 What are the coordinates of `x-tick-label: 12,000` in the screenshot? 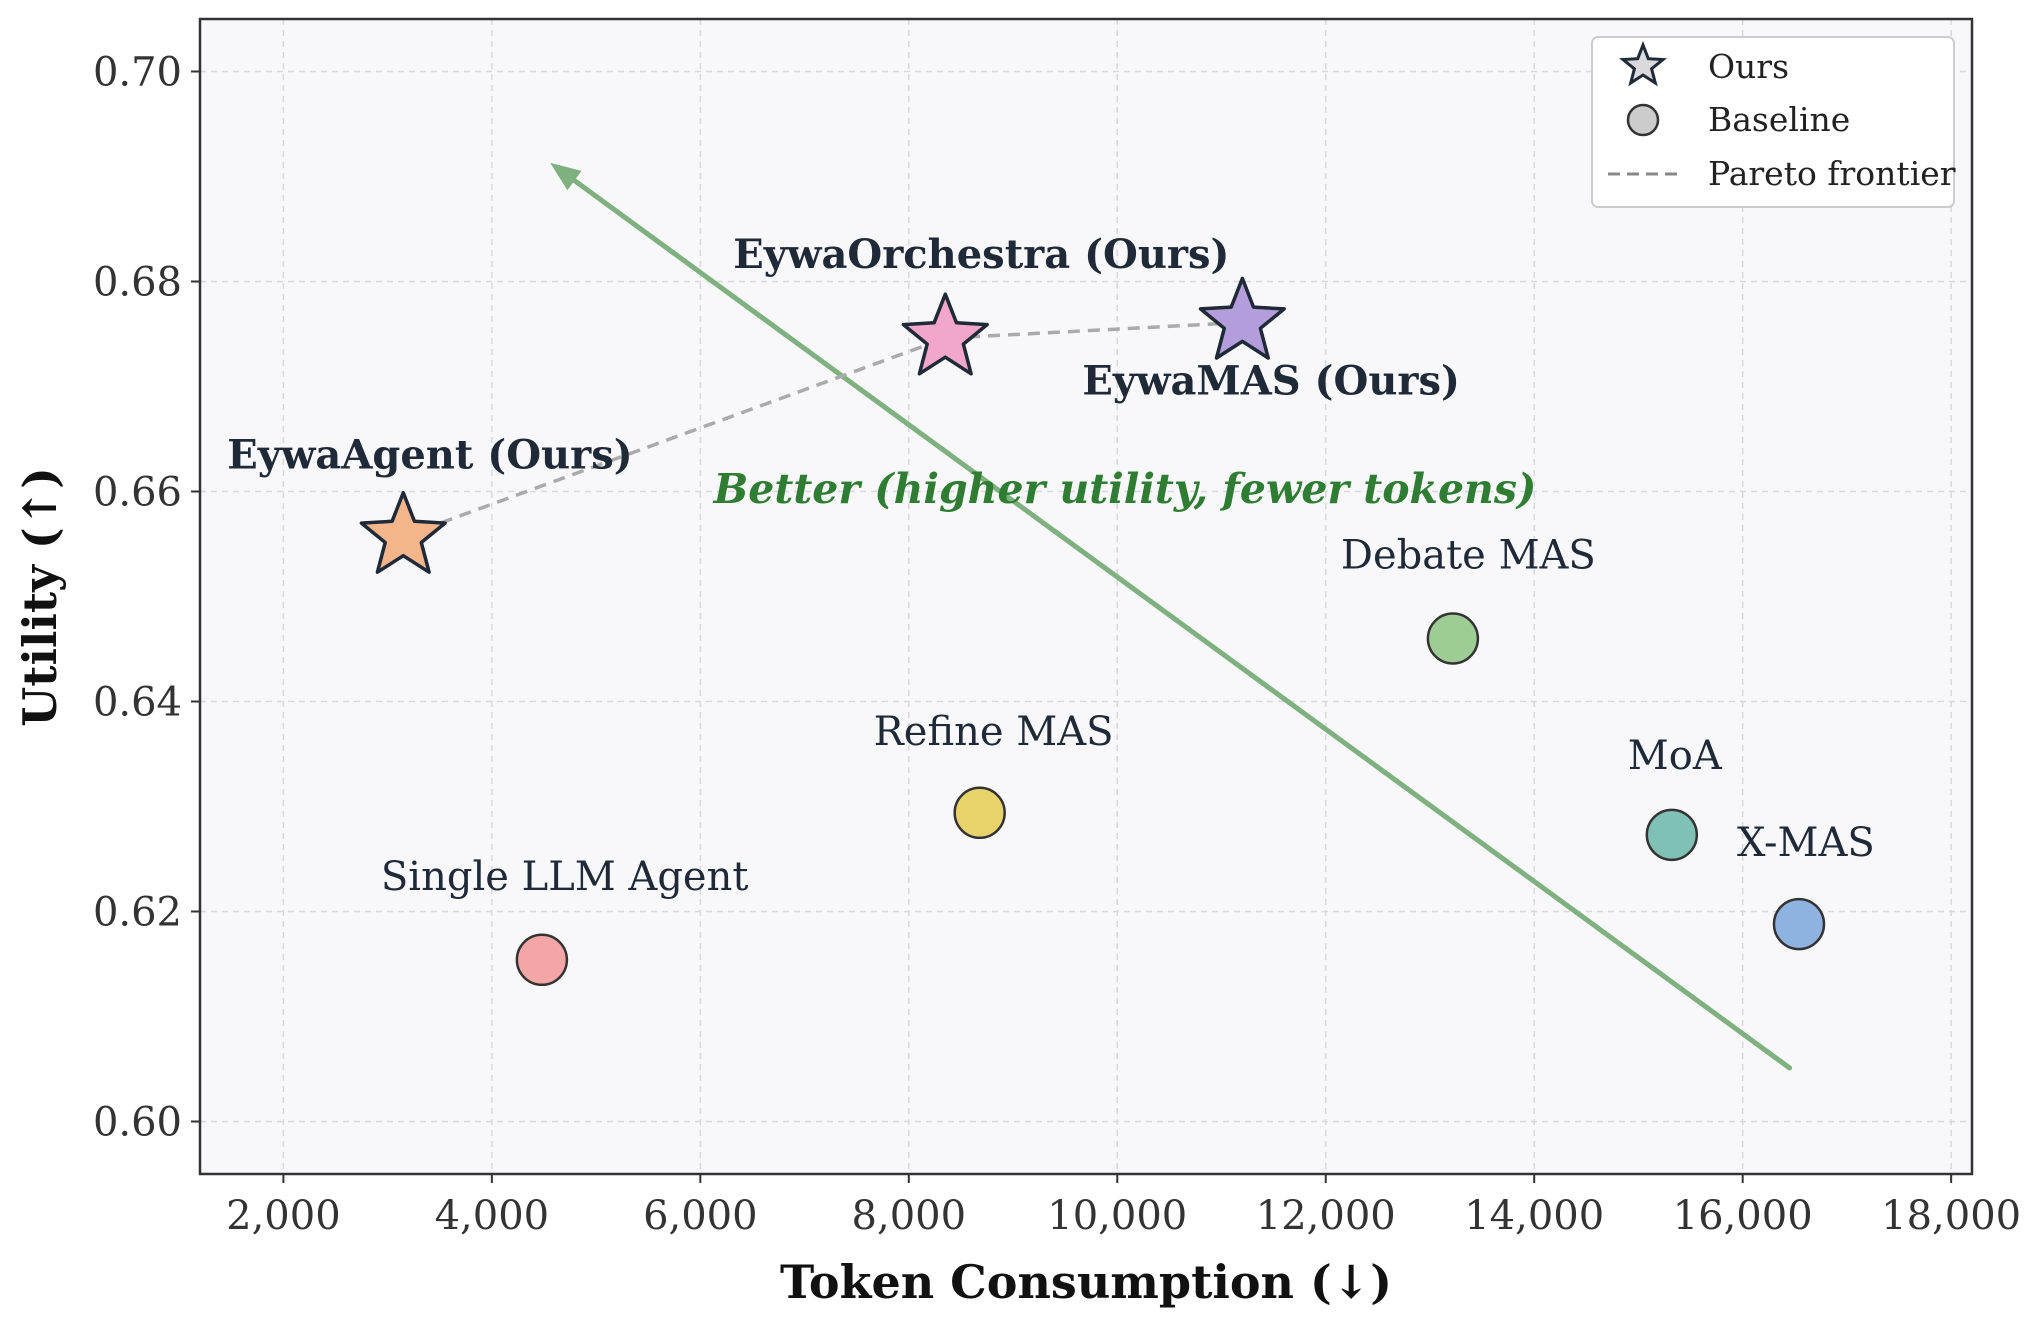 It's located at (1326, 1216).